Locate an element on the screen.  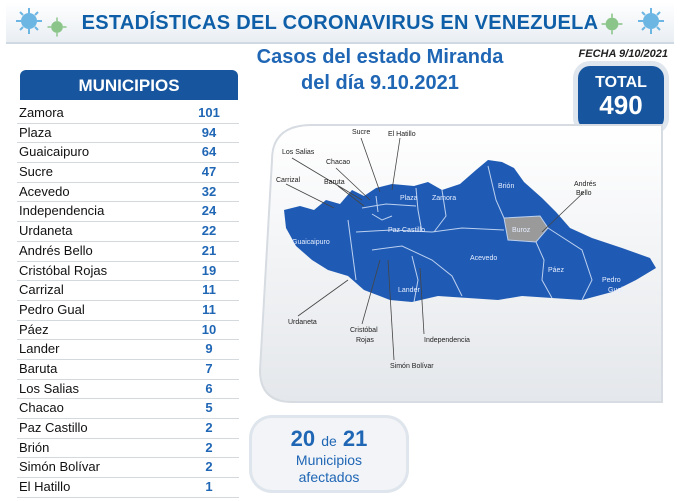
affected-total: 21 is located at coordinates (355, 438).